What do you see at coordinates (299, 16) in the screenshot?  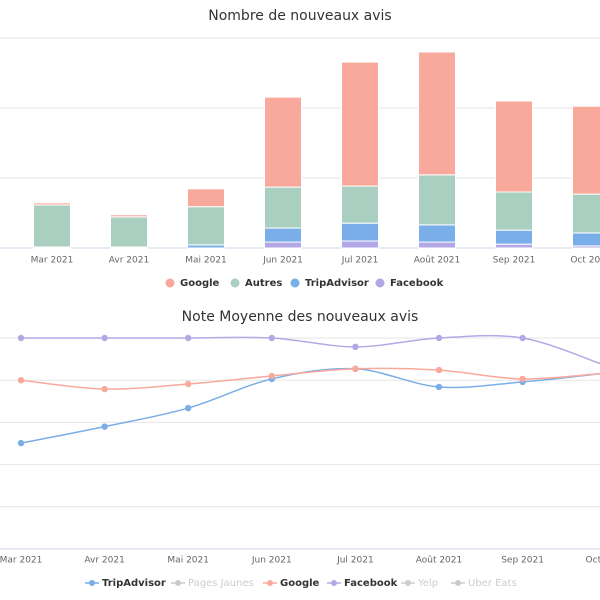 I see `chart-title: Nombre de nouveaux avis` at bounding box center [299, 16].